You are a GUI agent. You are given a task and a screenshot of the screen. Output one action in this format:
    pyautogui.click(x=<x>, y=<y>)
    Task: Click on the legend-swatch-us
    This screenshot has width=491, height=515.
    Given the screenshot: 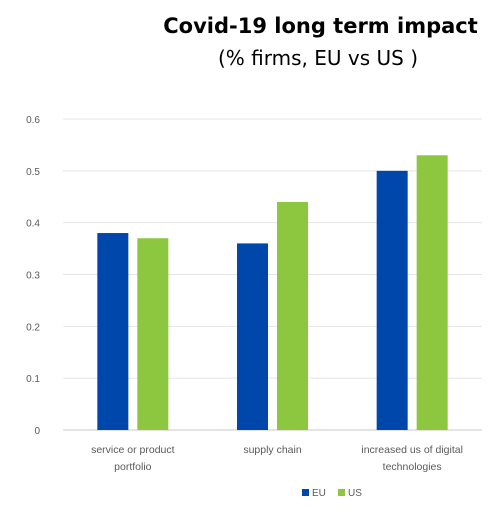 What is the action you would take?
    pyautogui.click(x=341, y=492)
    